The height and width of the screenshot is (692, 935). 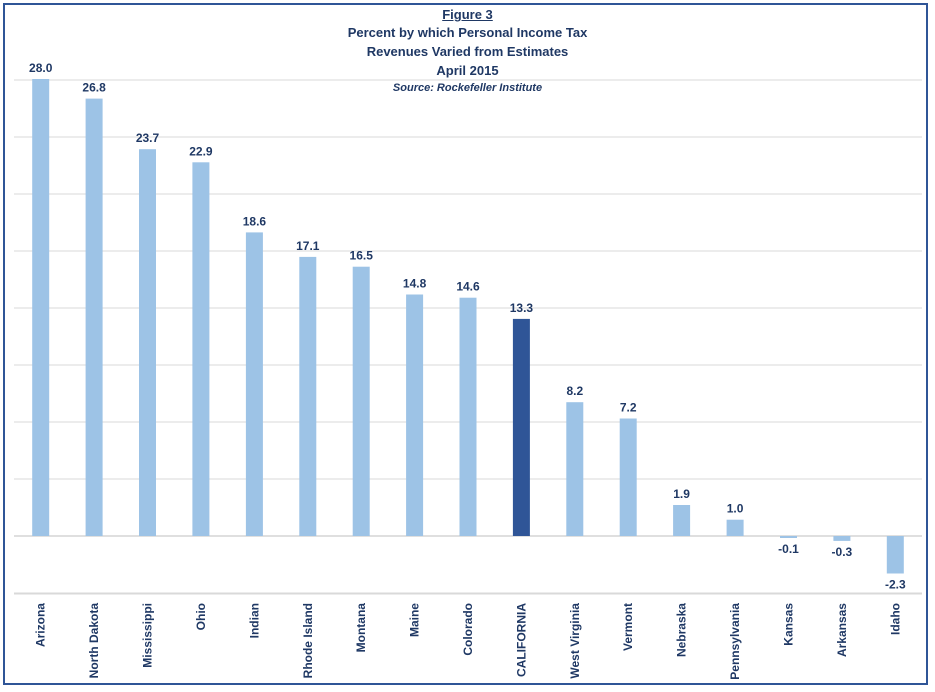 What do you see at coordinates (308, 396) in the screenshot?
I see `bar-rhode-island` at bounding box center [308, 396].